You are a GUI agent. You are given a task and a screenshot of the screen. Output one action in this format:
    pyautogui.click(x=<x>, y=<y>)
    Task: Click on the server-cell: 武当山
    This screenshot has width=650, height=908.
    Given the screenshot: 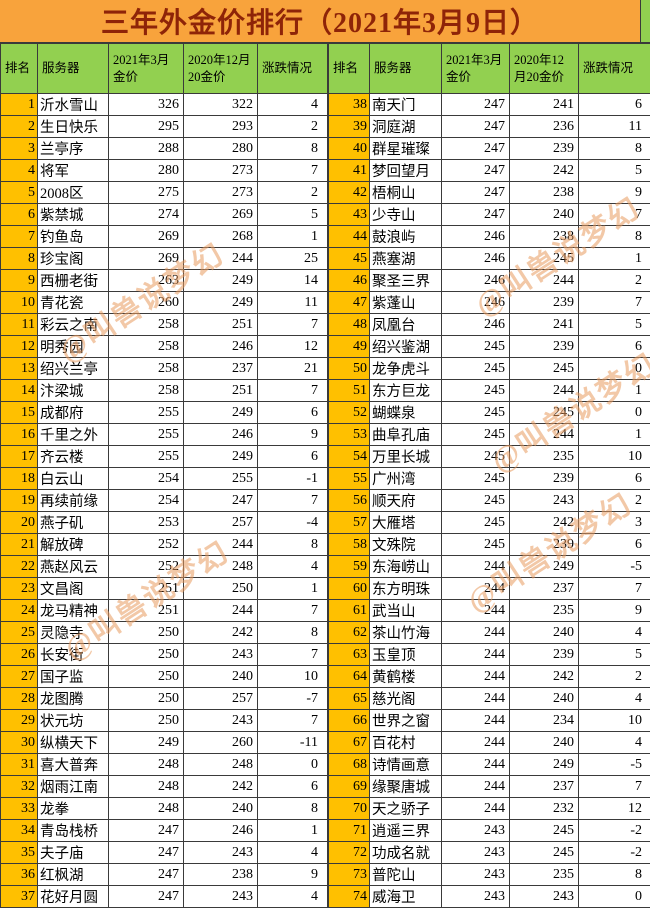 What is the action you would take?
    pyautogui.click(x=406, y=611)
    